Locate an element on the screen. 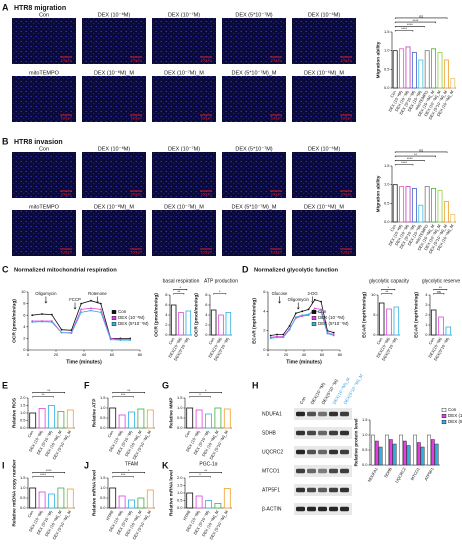 The width and height of the screenshot is (462, 550). x-tick-label: HTR8 is located at coordinates (110, 515).